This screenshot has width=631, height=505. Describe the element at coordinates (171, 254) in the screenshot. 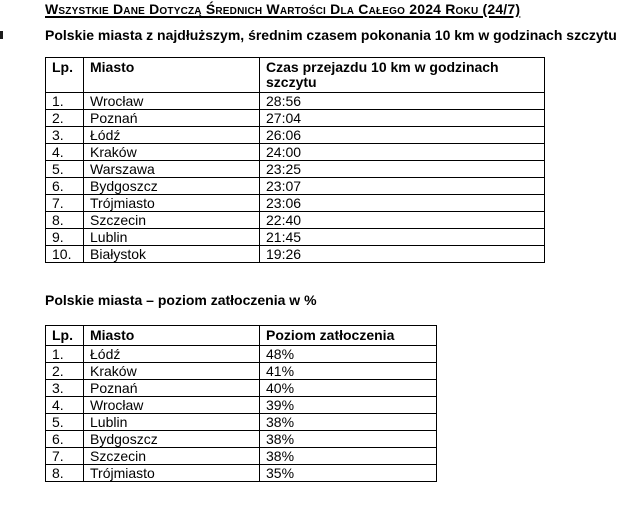

I see `table-cell: Białystok` at that location.